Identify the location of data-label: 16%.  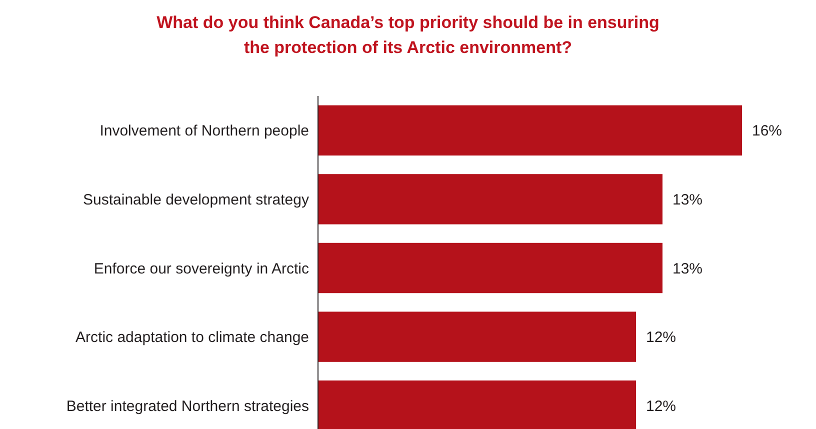
(767, 131).